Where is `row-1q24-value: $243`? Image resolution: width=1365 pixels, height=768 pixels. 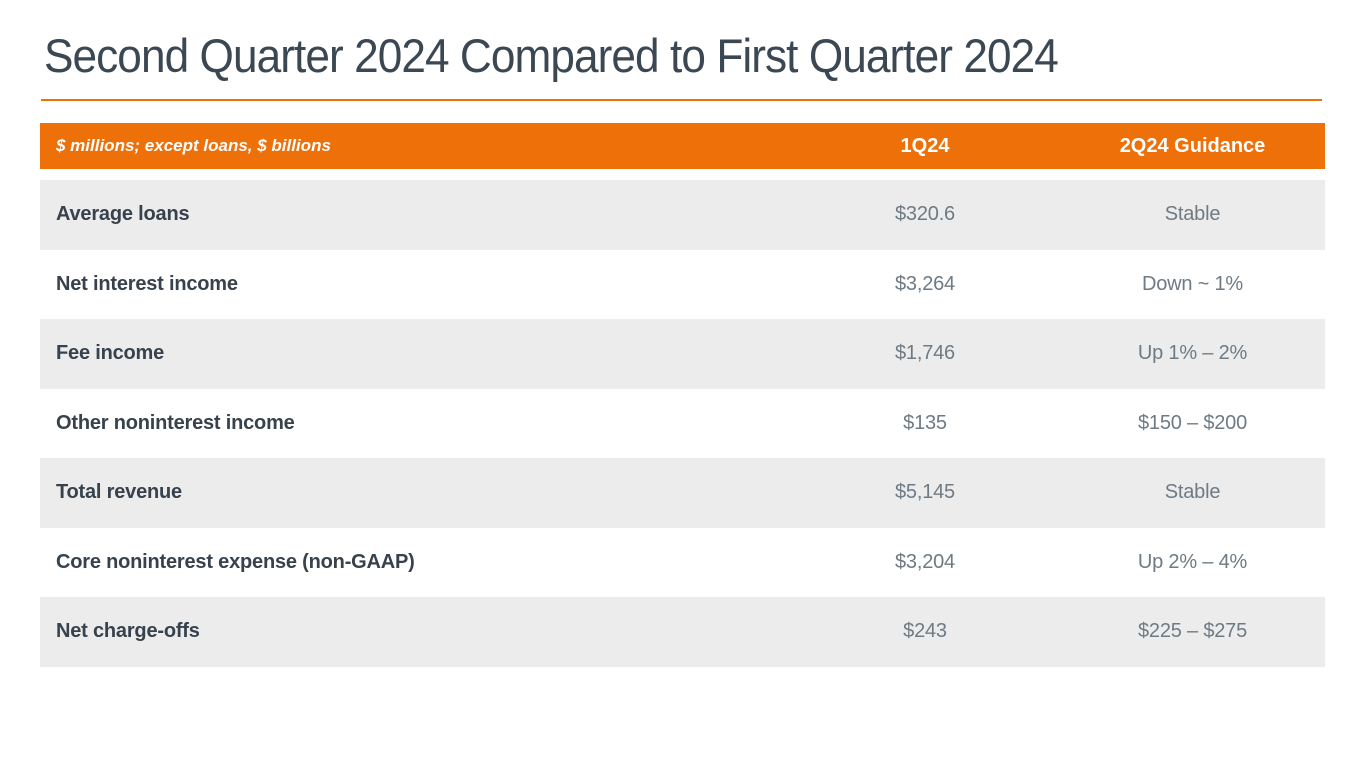
row-1q24-value: $243 is located at coordinates (925, 631).